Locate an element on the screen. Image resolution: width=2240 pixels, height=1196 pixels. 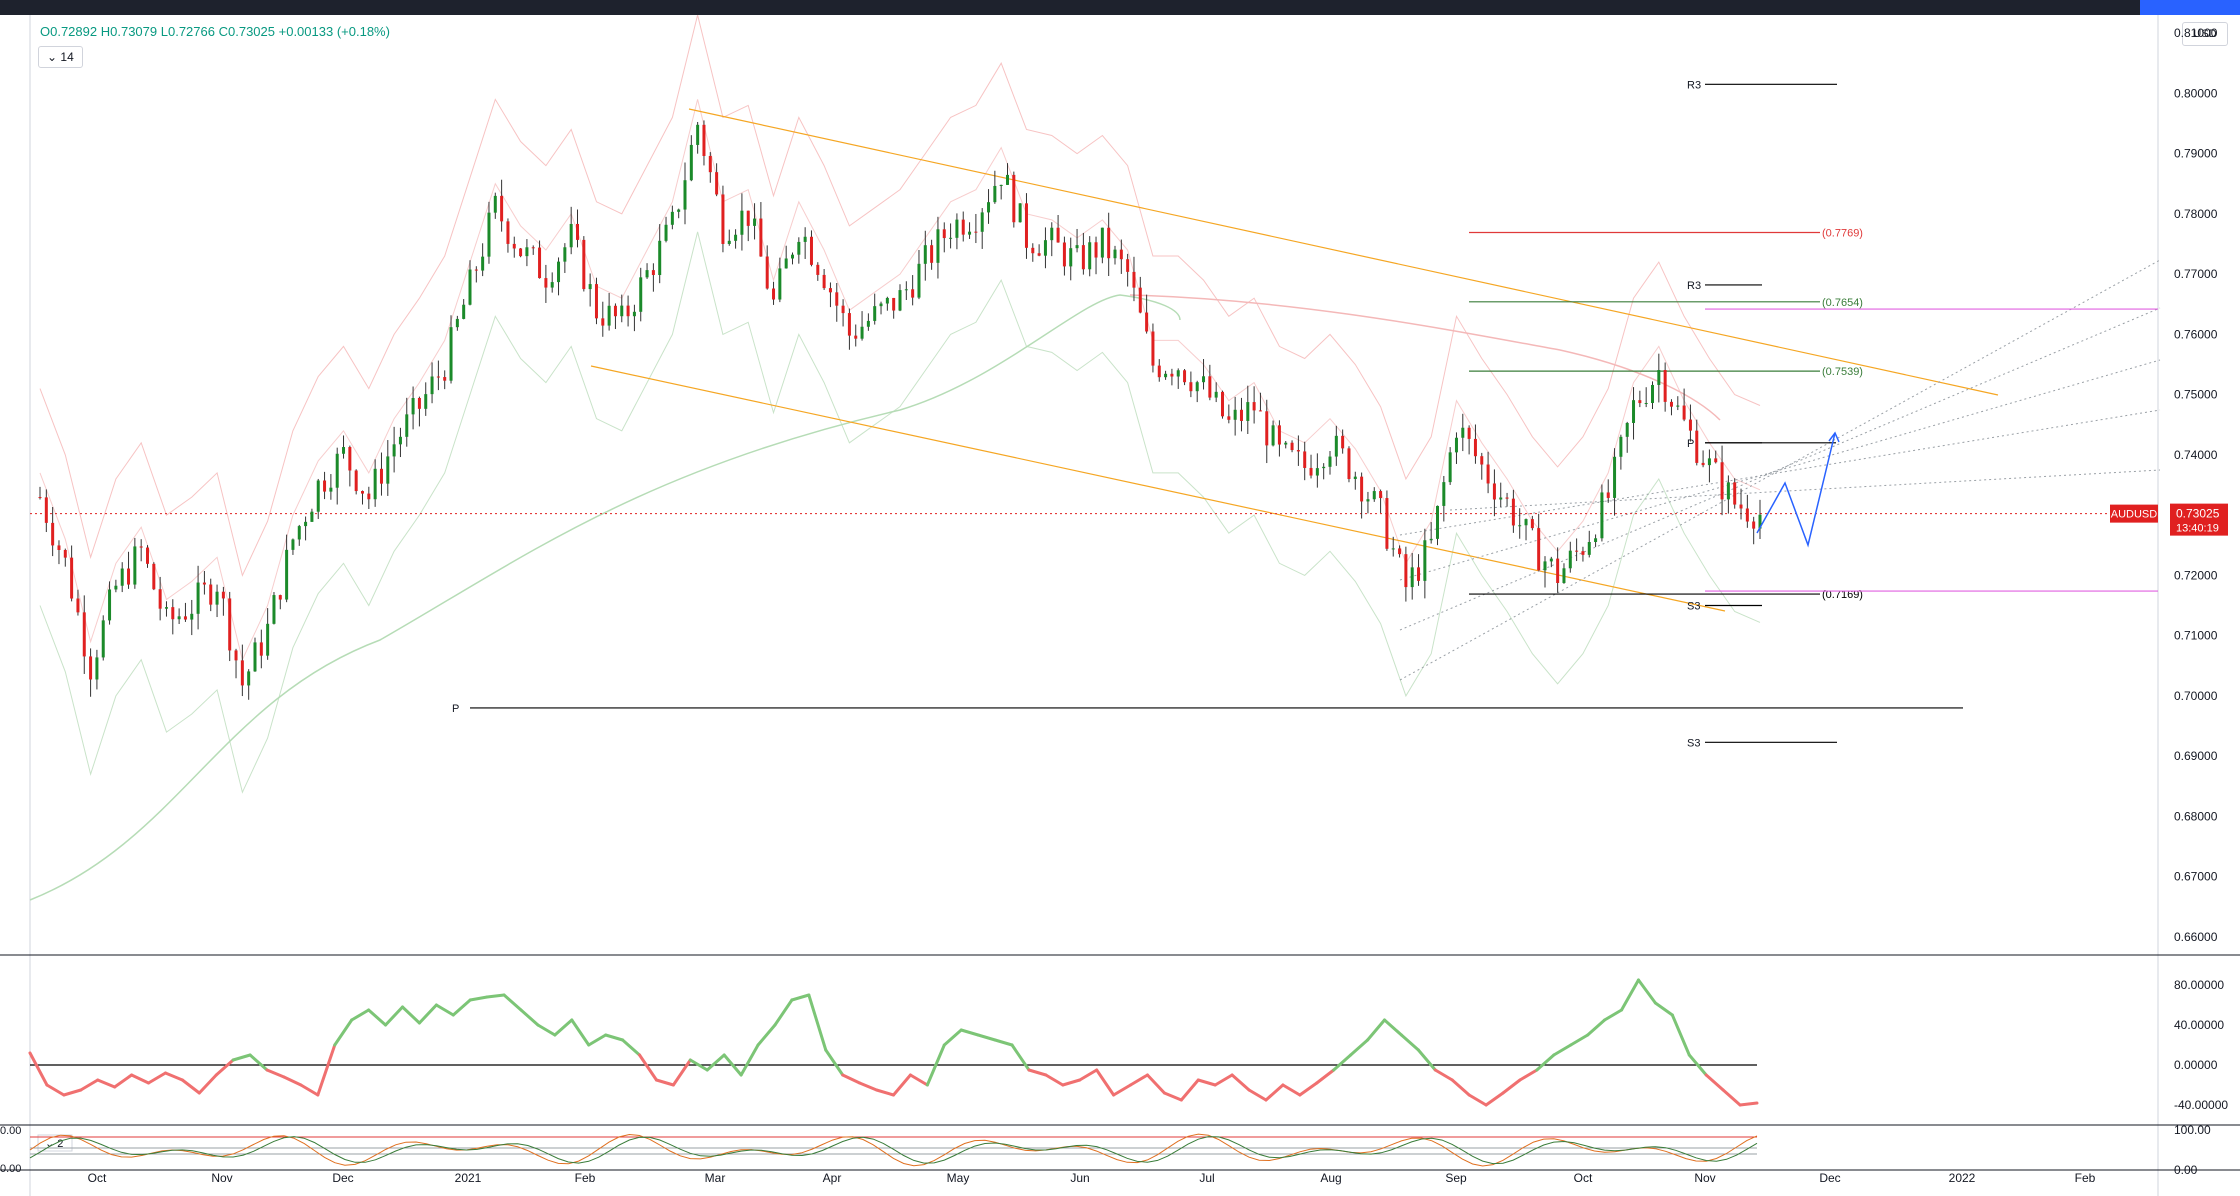
ohlc-close: C0.73025 is located at coordinates (246, 31).